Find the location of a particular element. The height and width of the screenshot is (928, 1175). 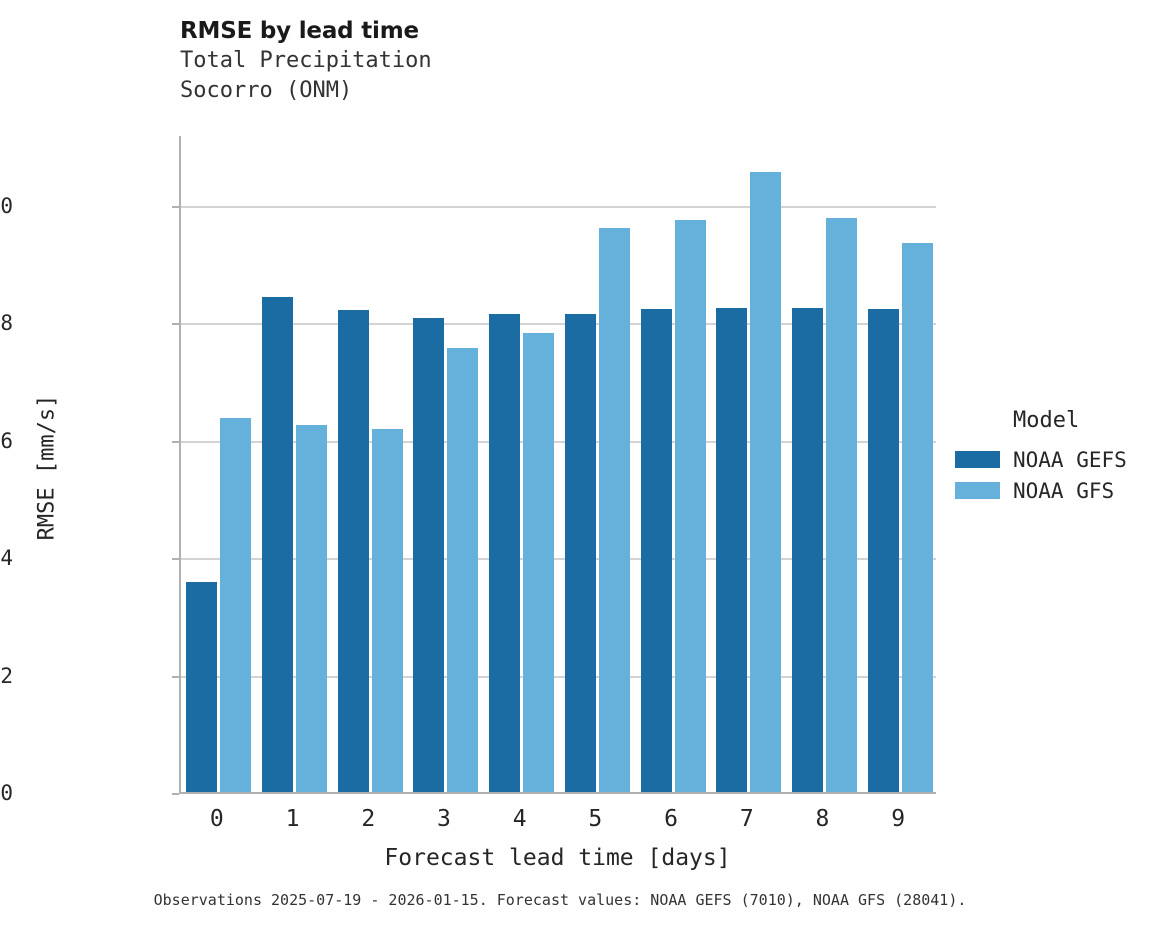

legend: Model NOAA GEFS NOAA GFS is located at coordinates (1062, 457).